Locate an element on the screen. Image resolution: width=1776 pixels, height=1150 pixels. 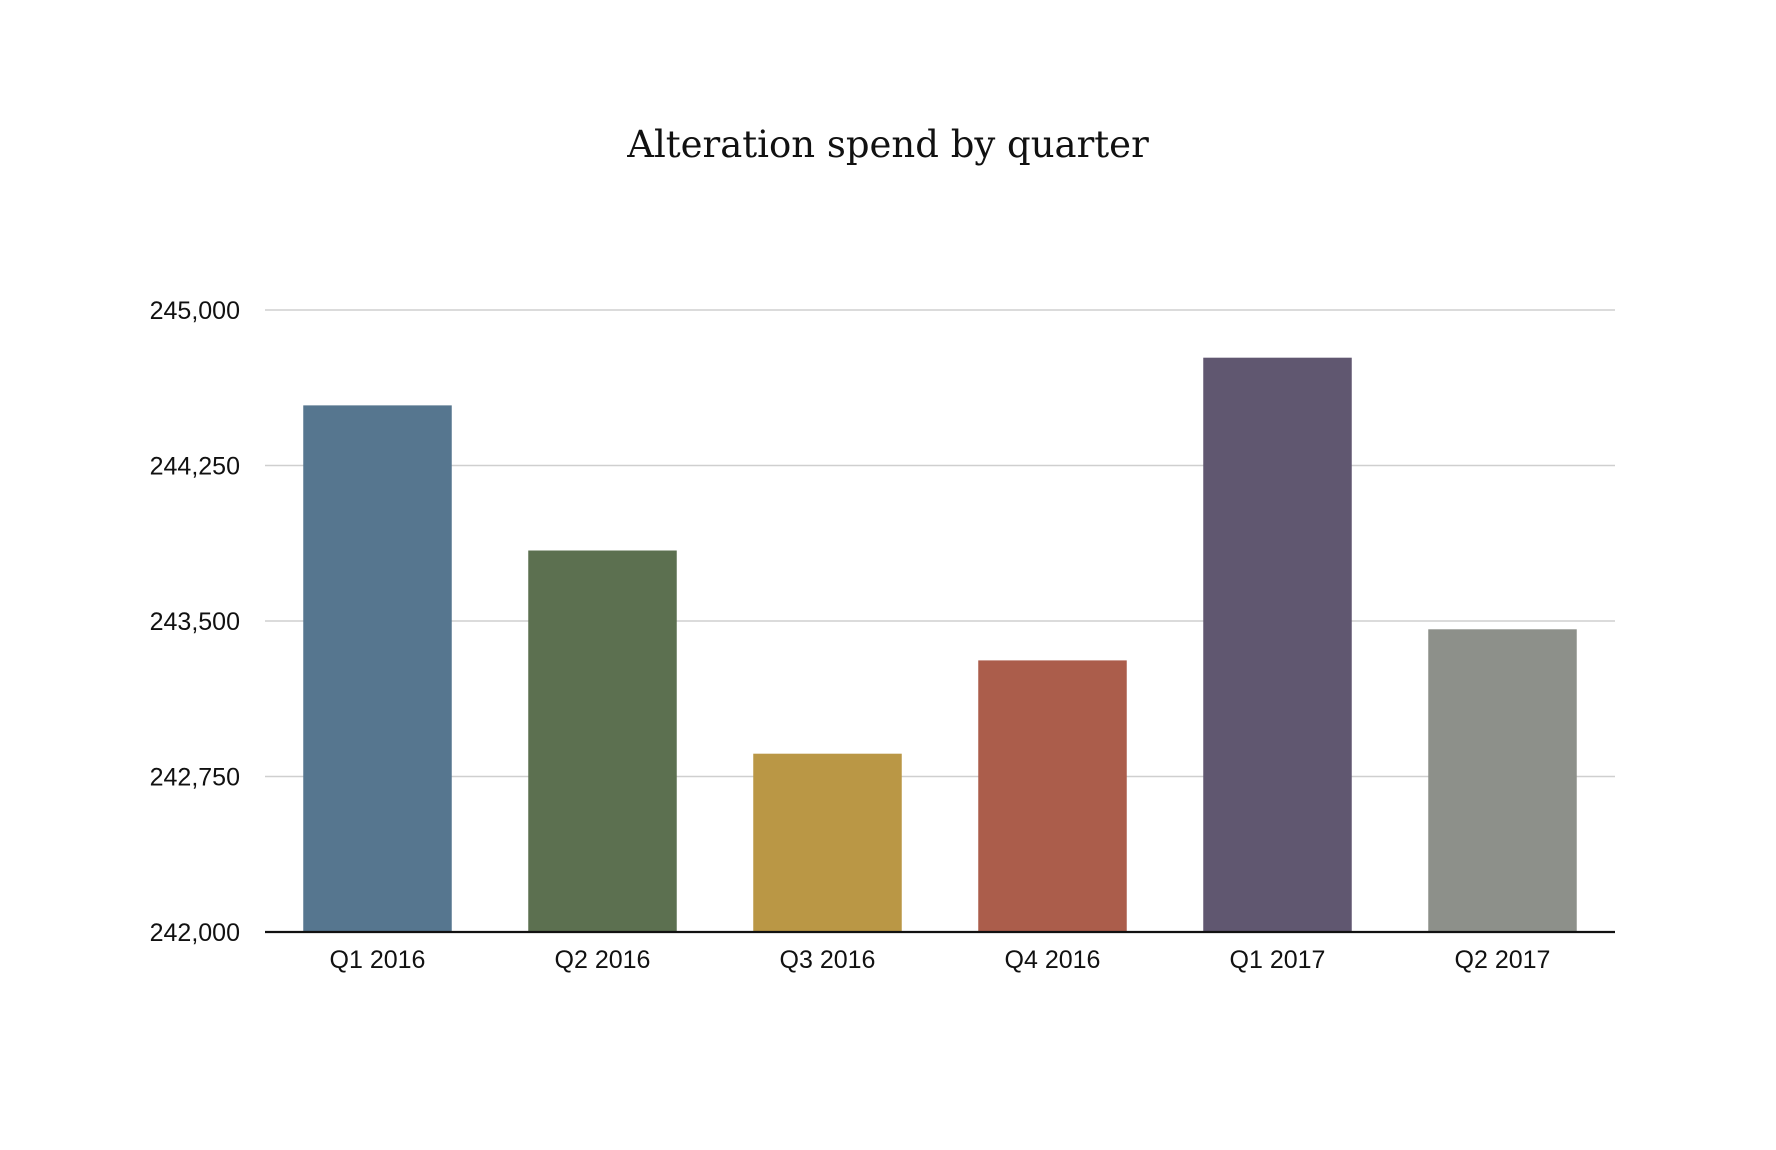
bar-q2-2016 is located at coordinates (602, 741).